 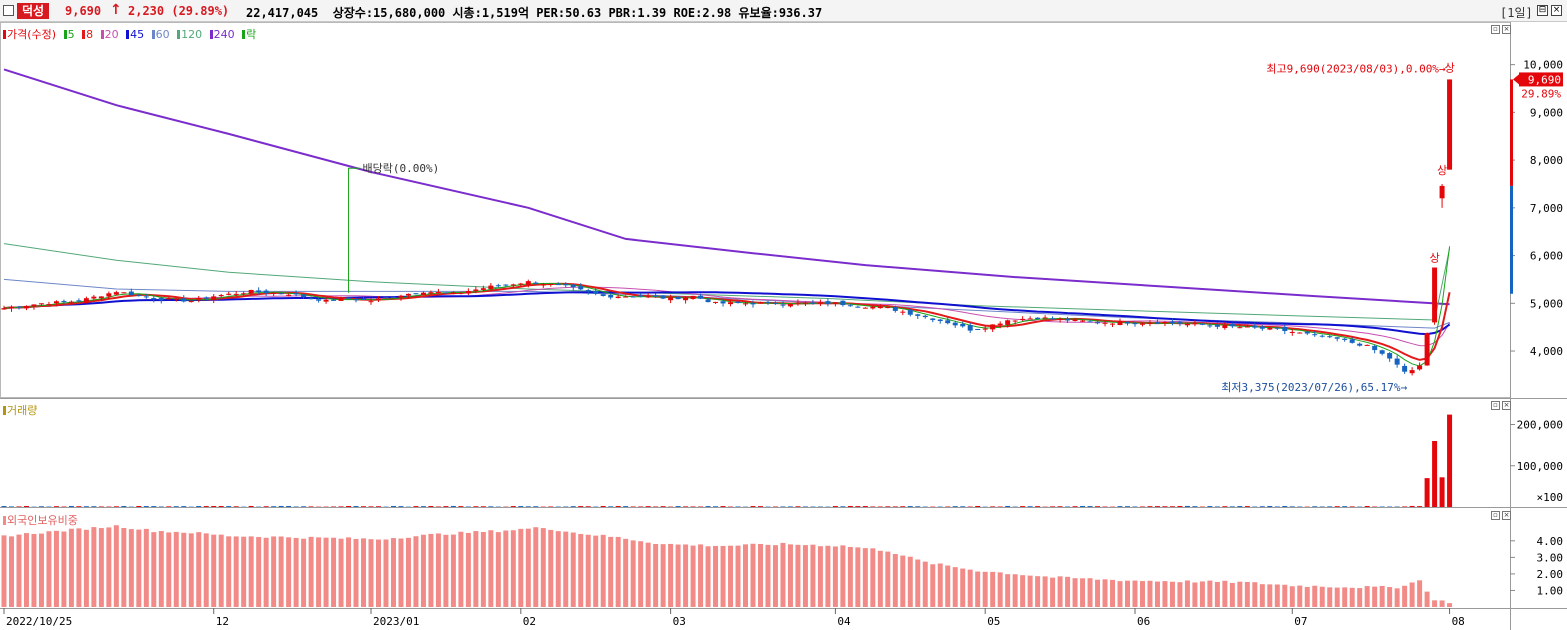 I want to click on period-selector: [1일], so click(x=1516, y=13).